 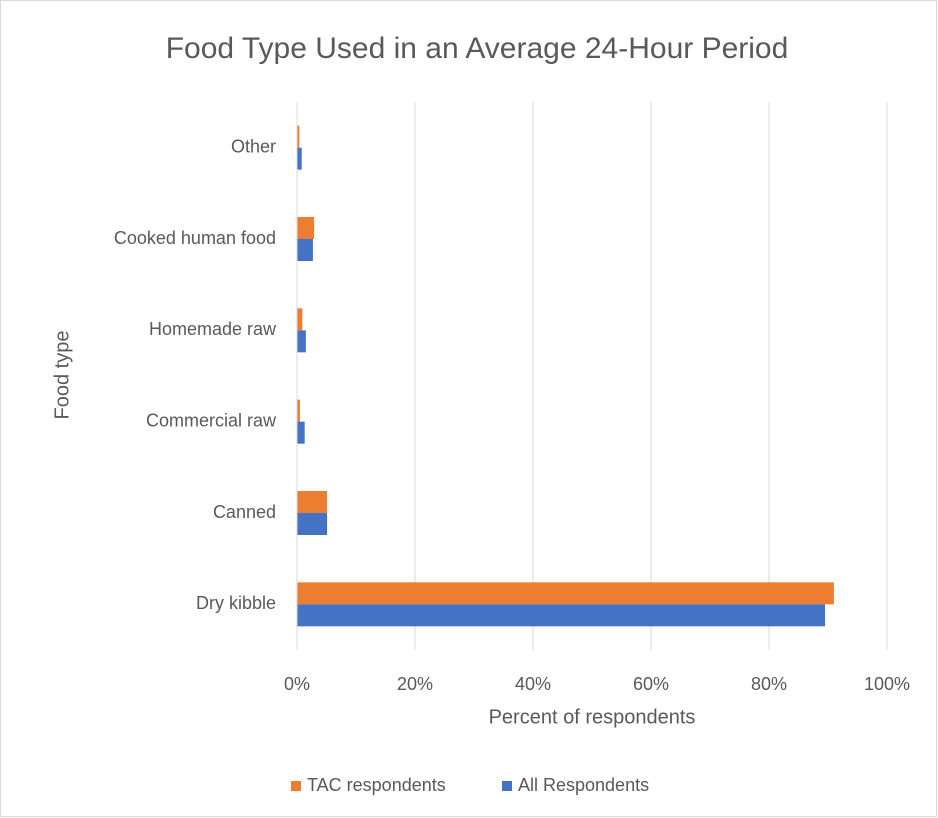 What do you see at coordinates (211, 420) in the screenshot?
I see `y-tick-label: Commercial raw` at bounding box center [211, 420].